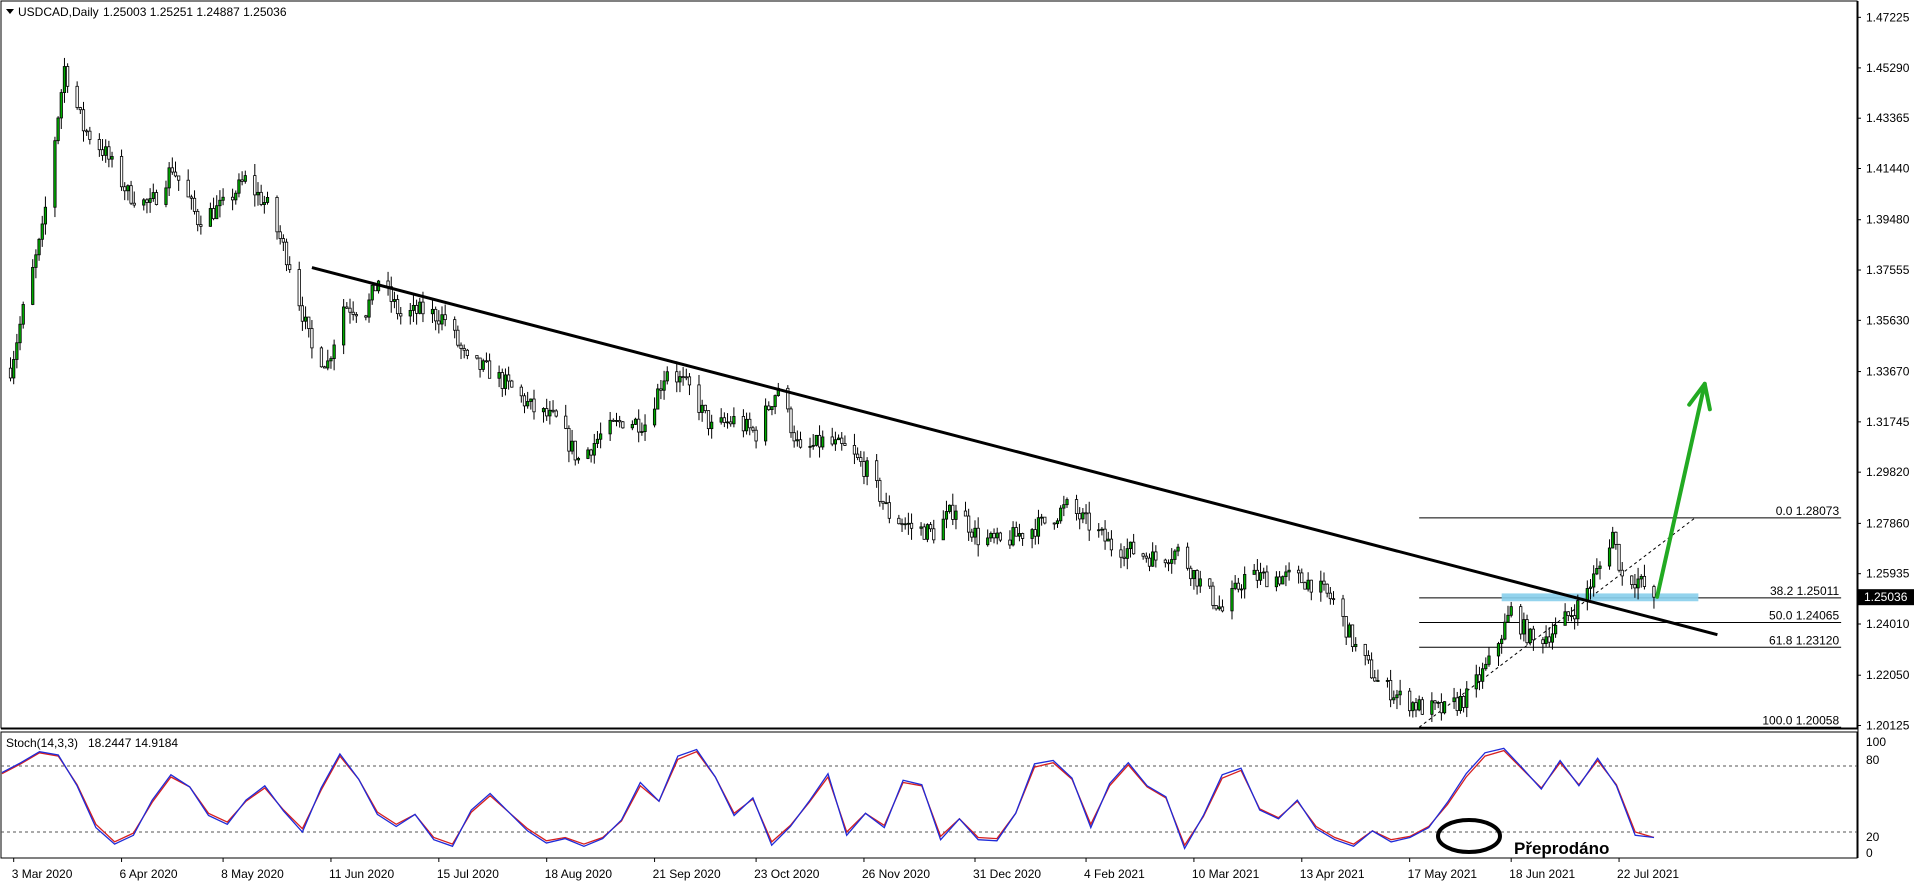  Describe the element at coordinates (1469, 836) in the screenshot. I see `oversold-circle` at that location.